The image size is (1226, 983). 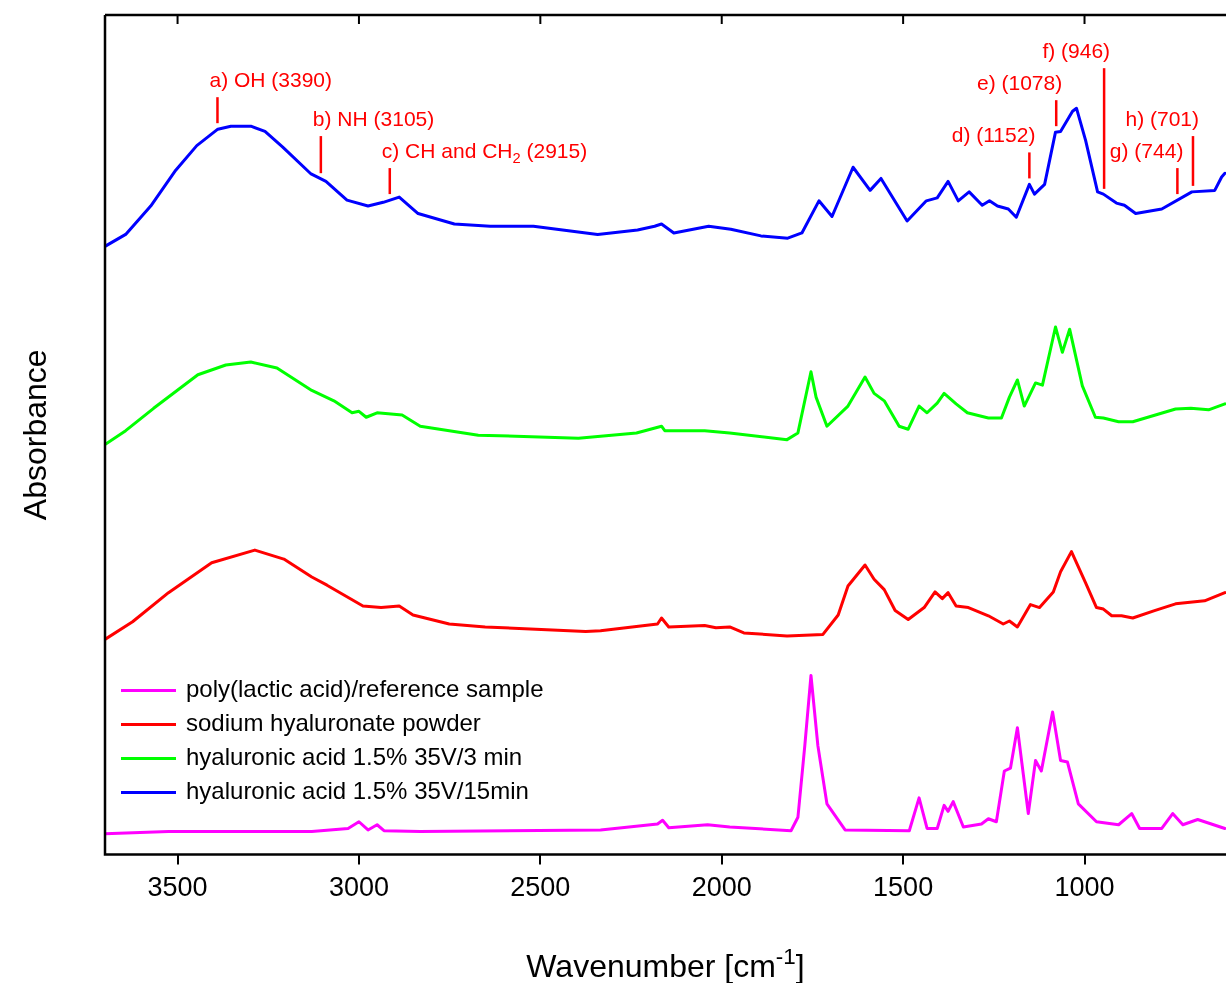 What do you see at coordinates (1162, 119) in the screenshot?
I see `annotation: h) (701)` at bounding box center [1162, 119].